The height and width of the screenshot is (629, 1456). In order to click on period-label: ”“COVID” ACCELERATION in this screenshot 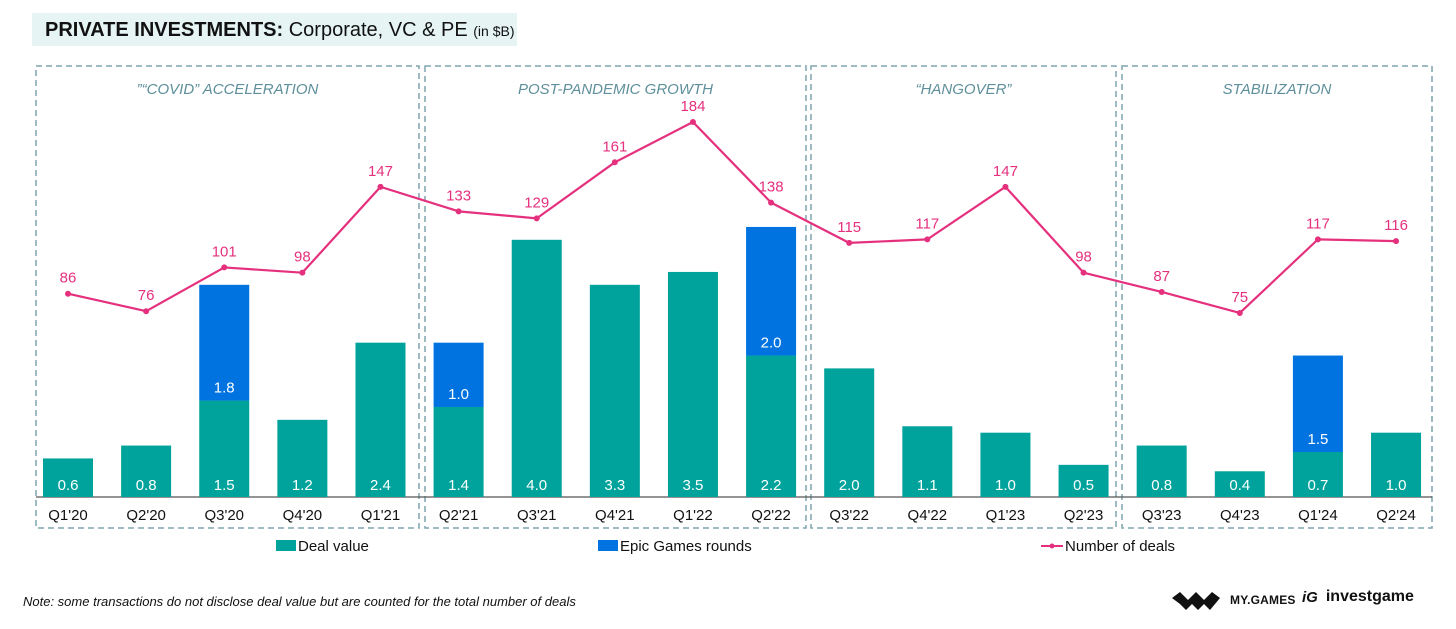, I will do `click(228, 89)`.